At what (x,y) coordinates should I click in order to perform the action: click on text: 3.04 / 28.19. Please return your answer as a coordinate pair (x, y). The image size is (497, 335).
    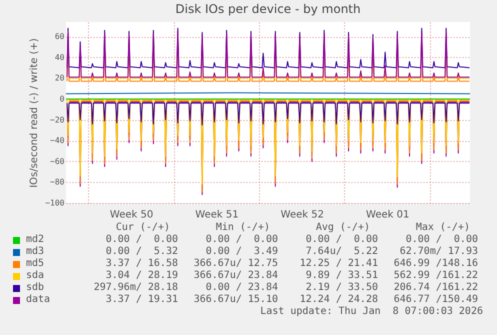
    Looking at the image, I should click on (142, 276).